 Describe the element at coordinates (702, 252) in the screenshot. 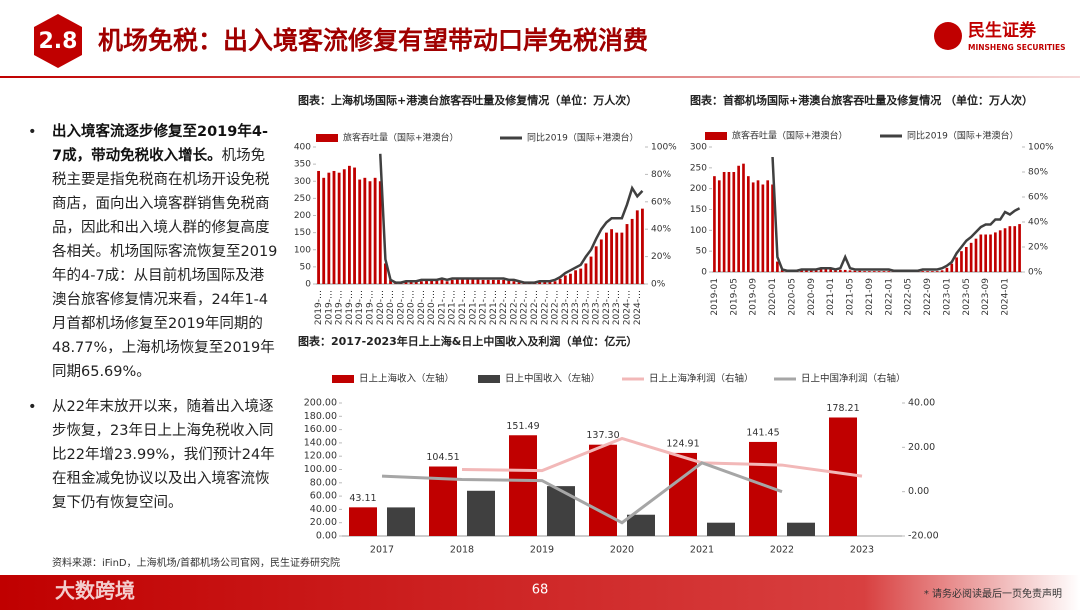

I see `y-tick-label: 50` at that location.